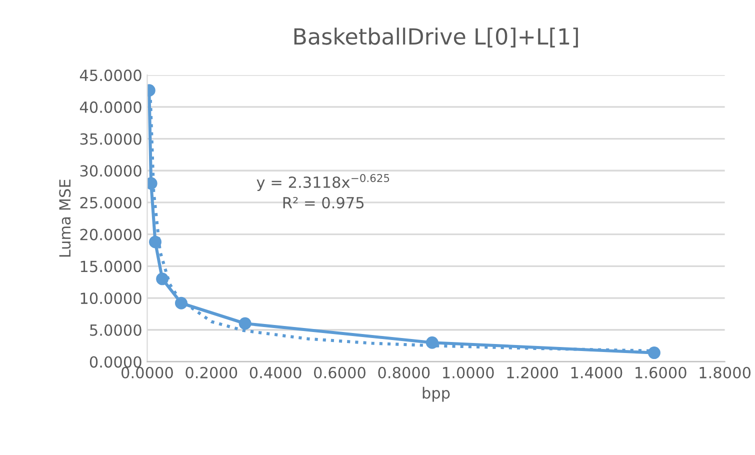 This screenshot has width=755, height=455. What do you see at coordinates (212, 372) in the screenshot?
I see `x-tick-label: 0.2000` at bounding box center [212, 372].